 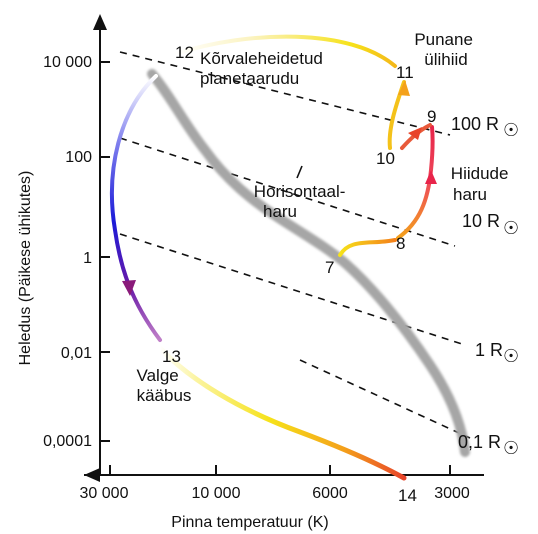 What do you see at coordinates (475, 124) in the screenshot?
I see `radius-label-100: 100 R` at bounding box center [475, 124].